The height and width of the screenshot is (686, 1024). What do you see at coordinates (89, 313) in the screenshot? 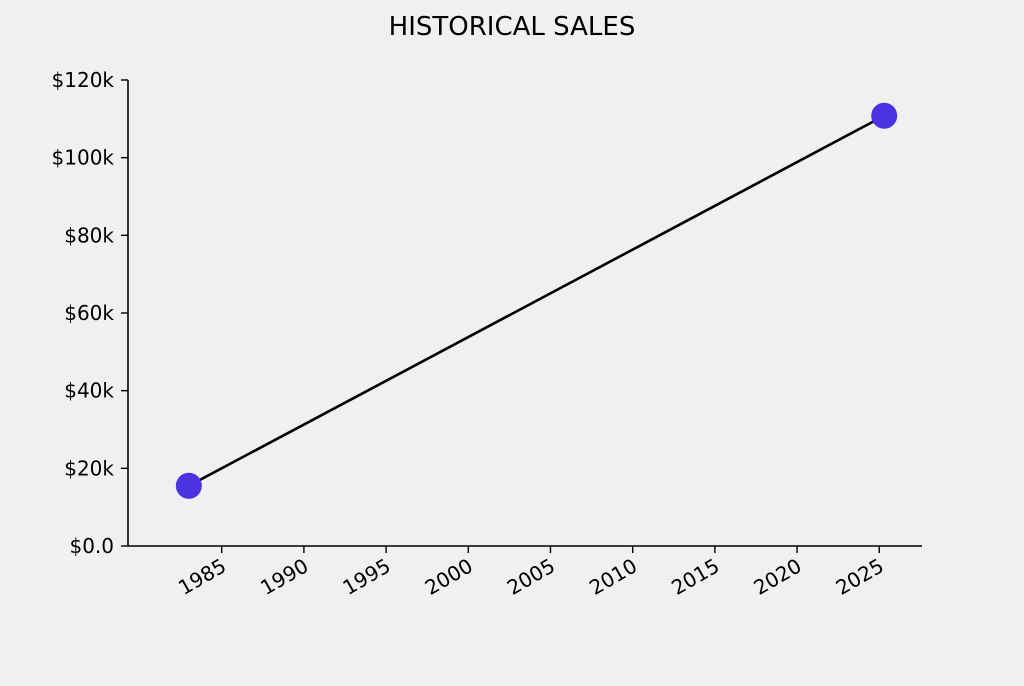
I see `y-tick-label: $60k` at bounding box center [89, 313].